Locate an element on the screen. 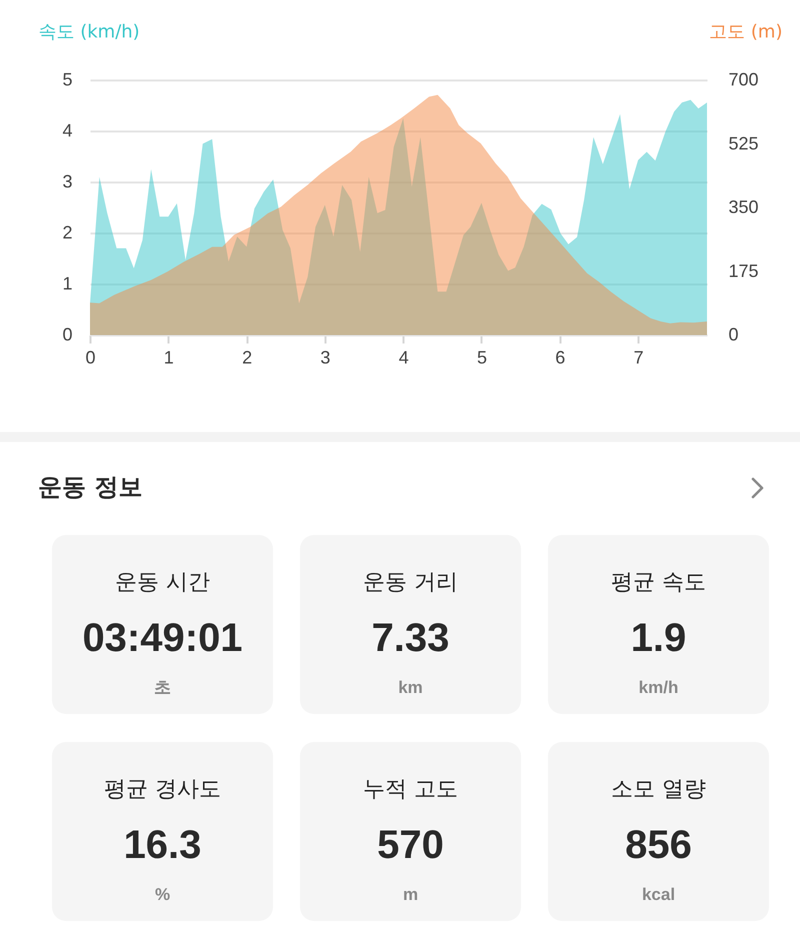 The height and width of the screenshot is (944, 800). stat-card: 평균 경사도 16.3 % is located at coordinates (162, 831).